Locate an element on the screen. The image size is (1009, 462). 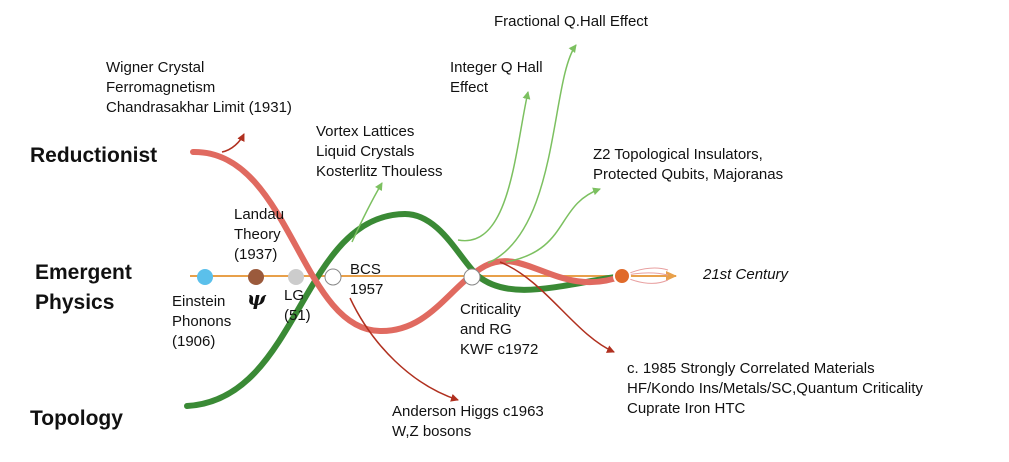
einstein-dot is located at coordinates (205, 277).